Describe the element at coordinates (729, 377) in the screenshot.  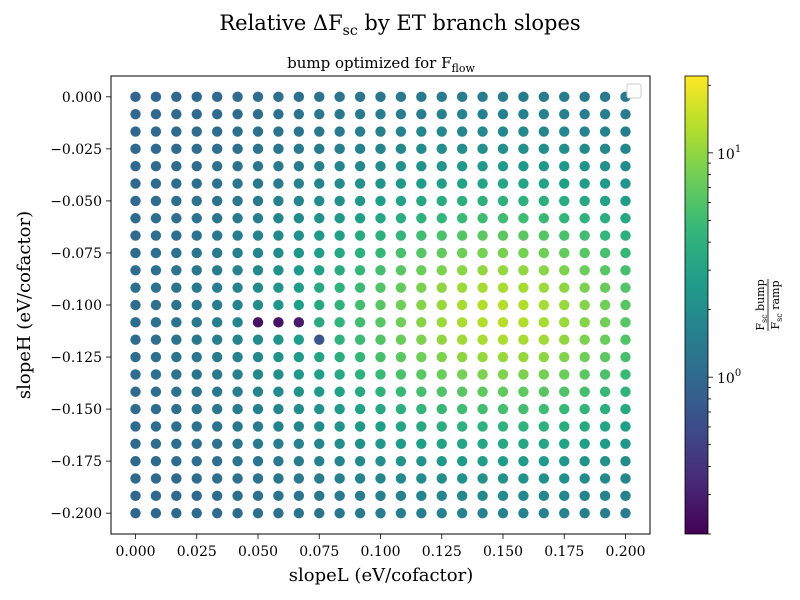
I see `colorbar-tick-label: 100` at that location.